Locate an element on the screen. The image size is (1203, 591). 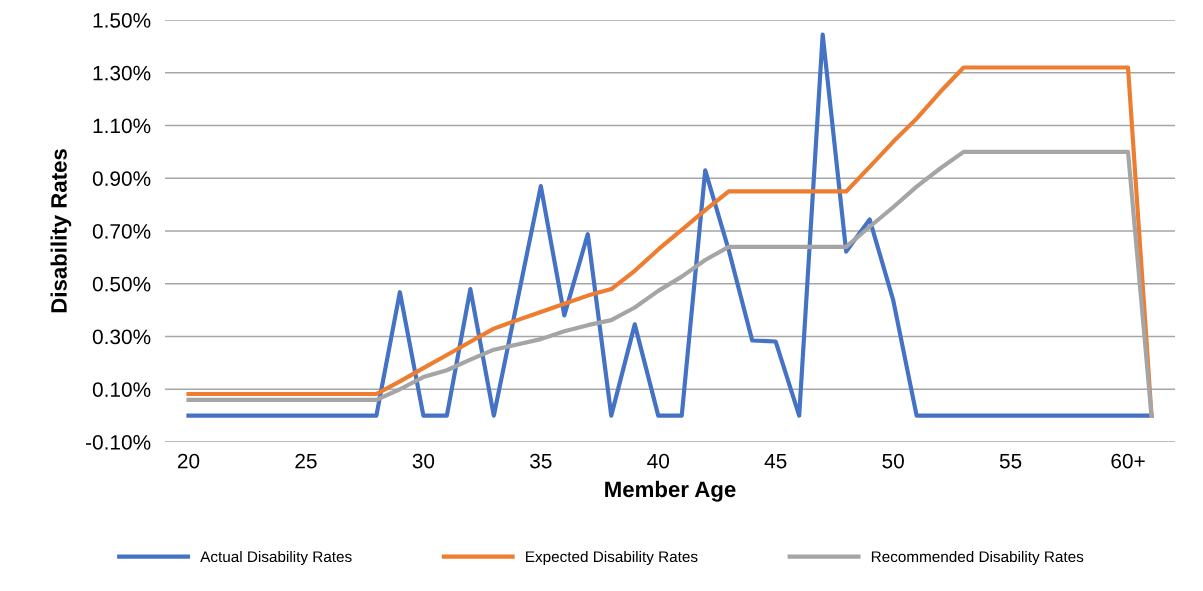
x-tick-label: 30 is located at coordinates (423, 461).